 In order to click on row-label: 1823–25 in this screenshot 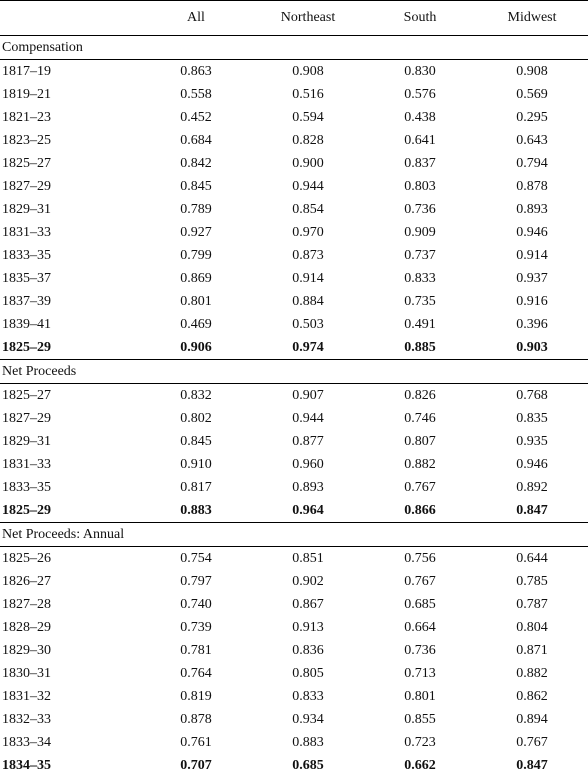, I will do `click(26, 140)`.